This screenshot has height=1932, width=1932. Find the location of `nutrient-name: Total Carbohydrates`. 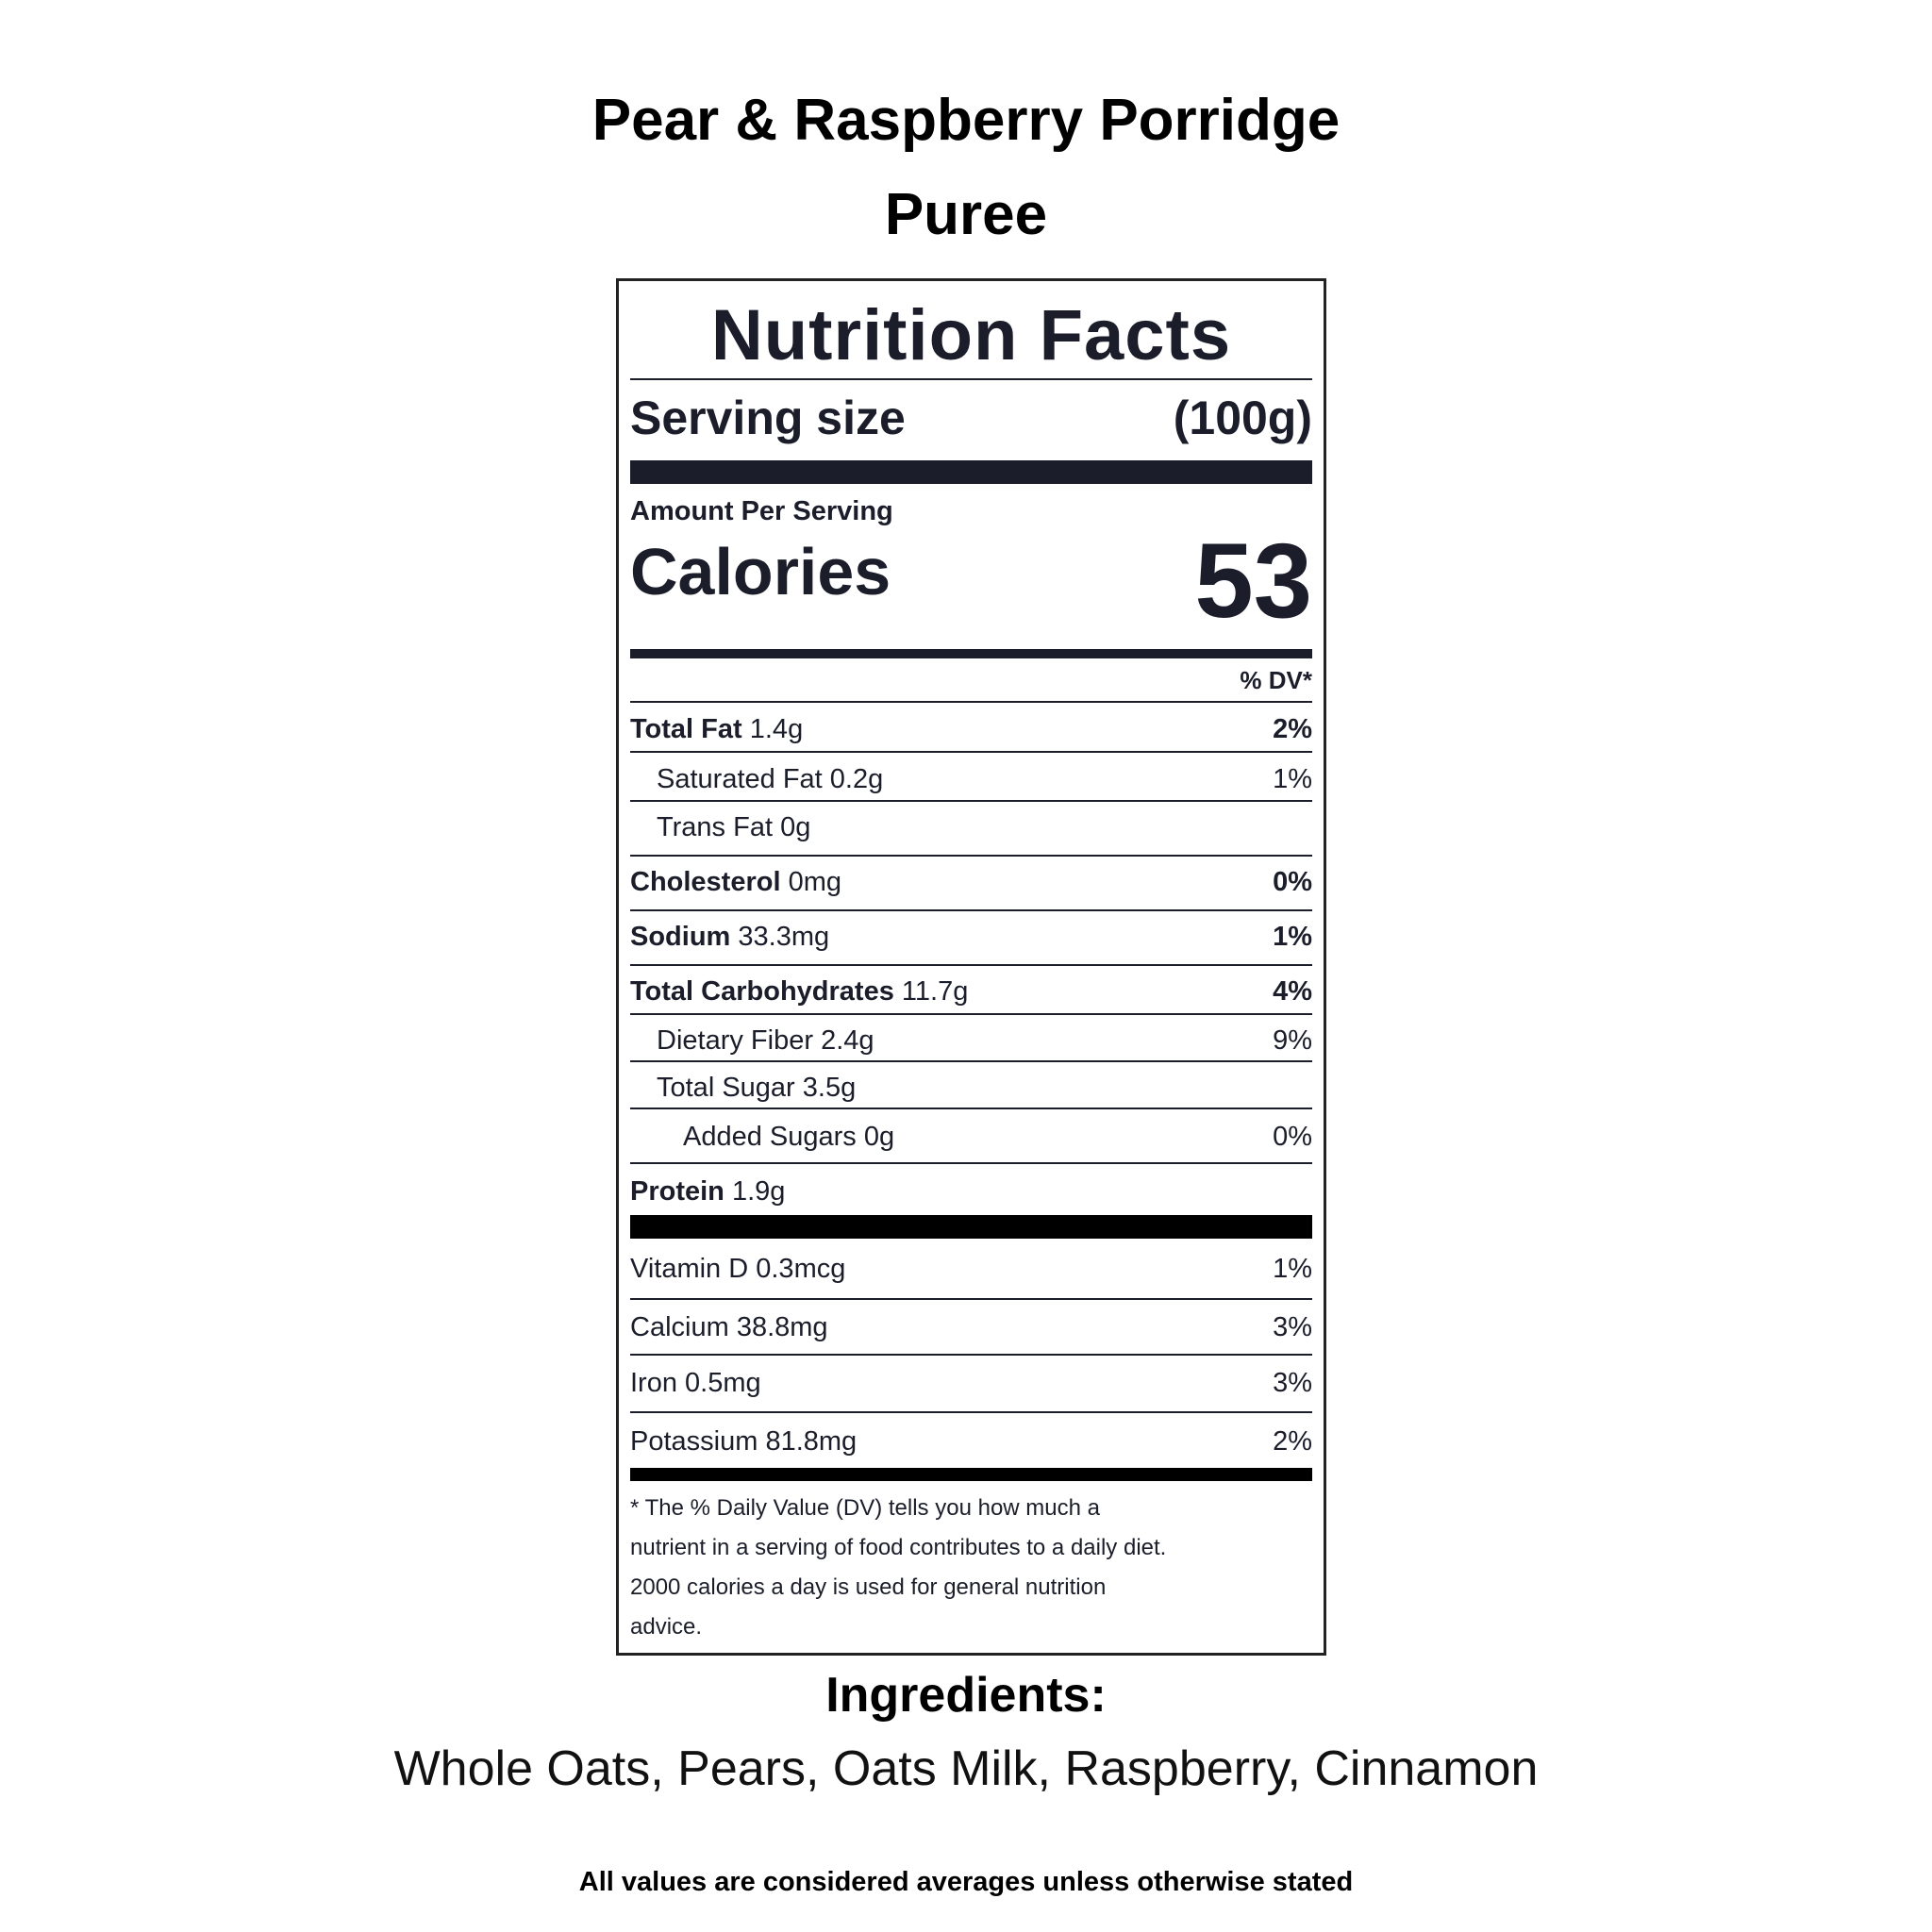

nutrient-name: Total Carbohydrates is located at coordinates (762, 991).